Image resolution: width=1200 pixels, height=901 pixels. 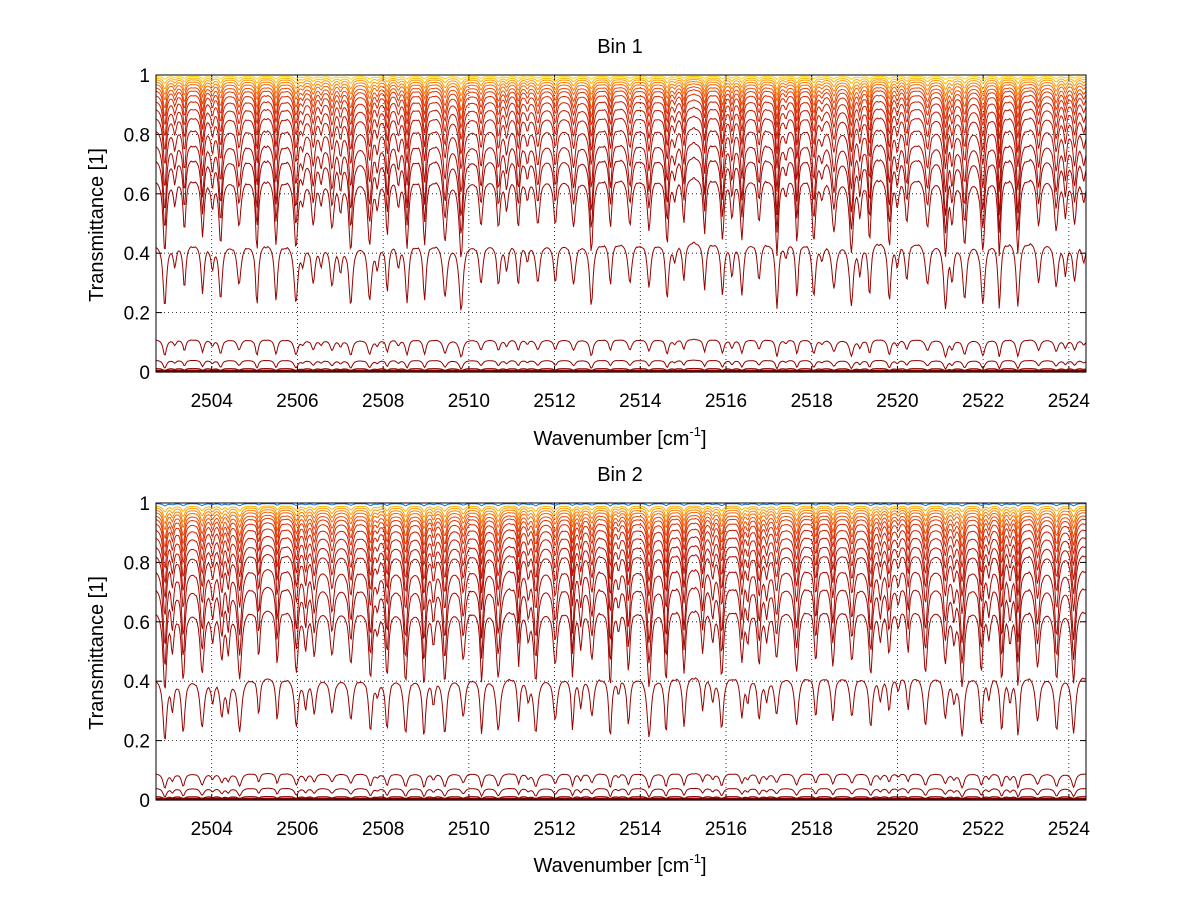 I want to click on chart-title: Bin 2, so click(x=620, y=475).